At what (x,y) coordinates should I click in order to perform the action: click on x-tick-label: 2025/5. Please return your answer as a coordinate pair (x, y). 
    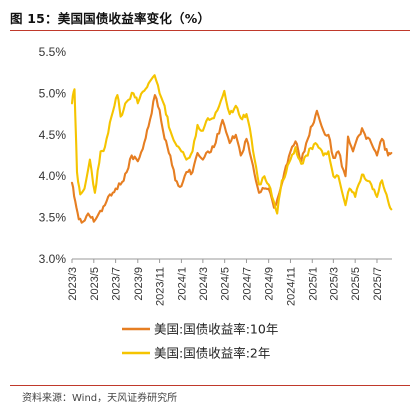
    Looking at the image, I should click on (356, 284).